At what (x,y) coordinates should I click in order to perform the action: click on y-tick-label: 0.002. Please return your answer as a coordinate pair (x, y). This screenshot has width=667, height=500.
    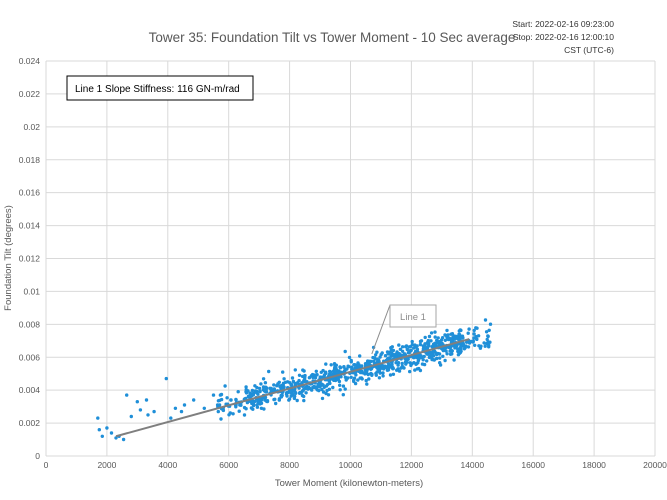
    Looking at the image, I should click on (30, 423).